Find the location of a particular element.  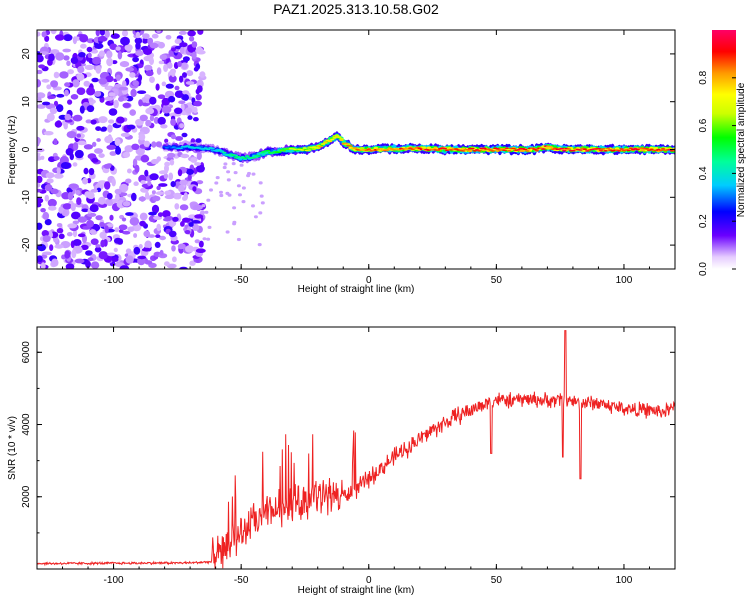

chart-title: PAZ1.2025.313.10.58.G02 is located at coordinates (356, 9).